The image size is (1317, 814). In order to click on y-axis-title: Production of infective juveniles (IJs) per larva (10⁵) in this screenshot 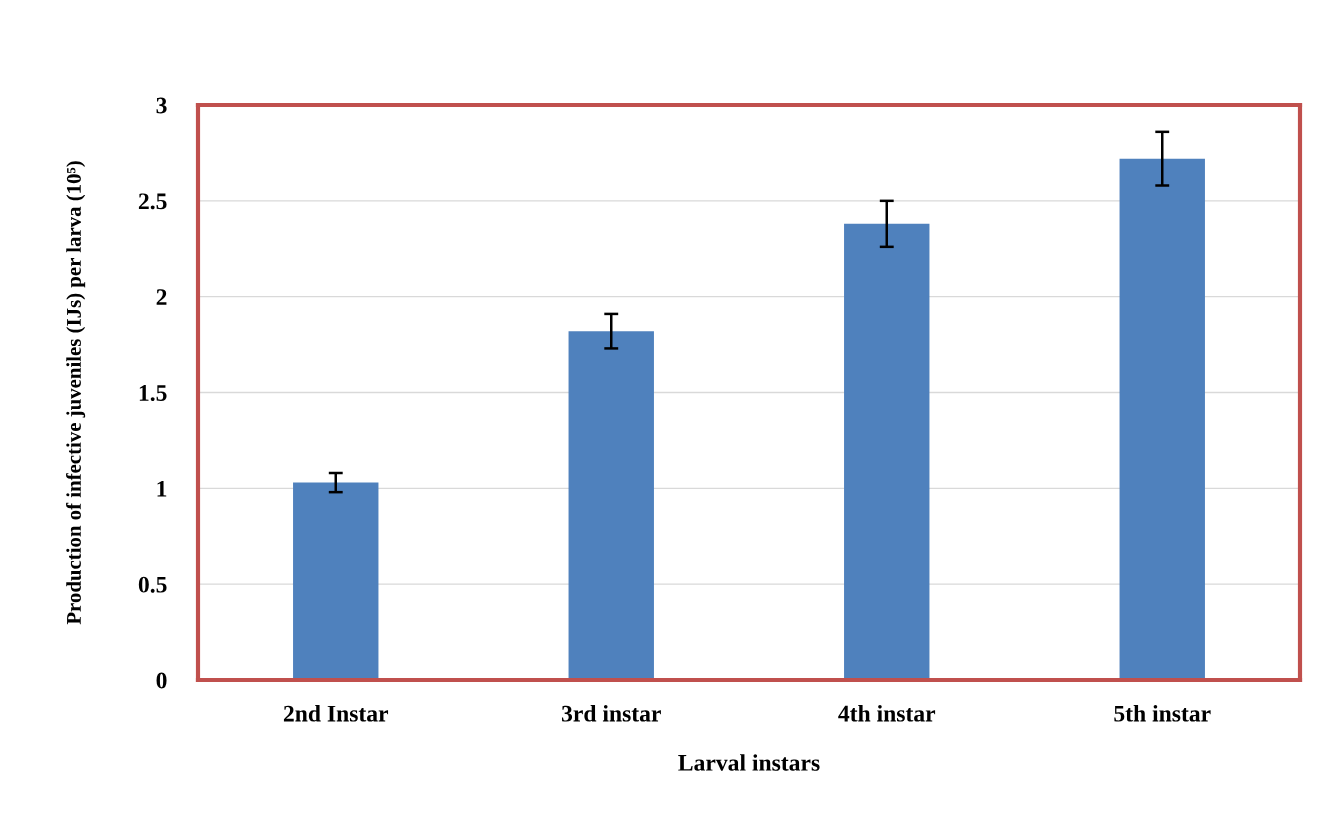, I will do `click(76, 393)`.